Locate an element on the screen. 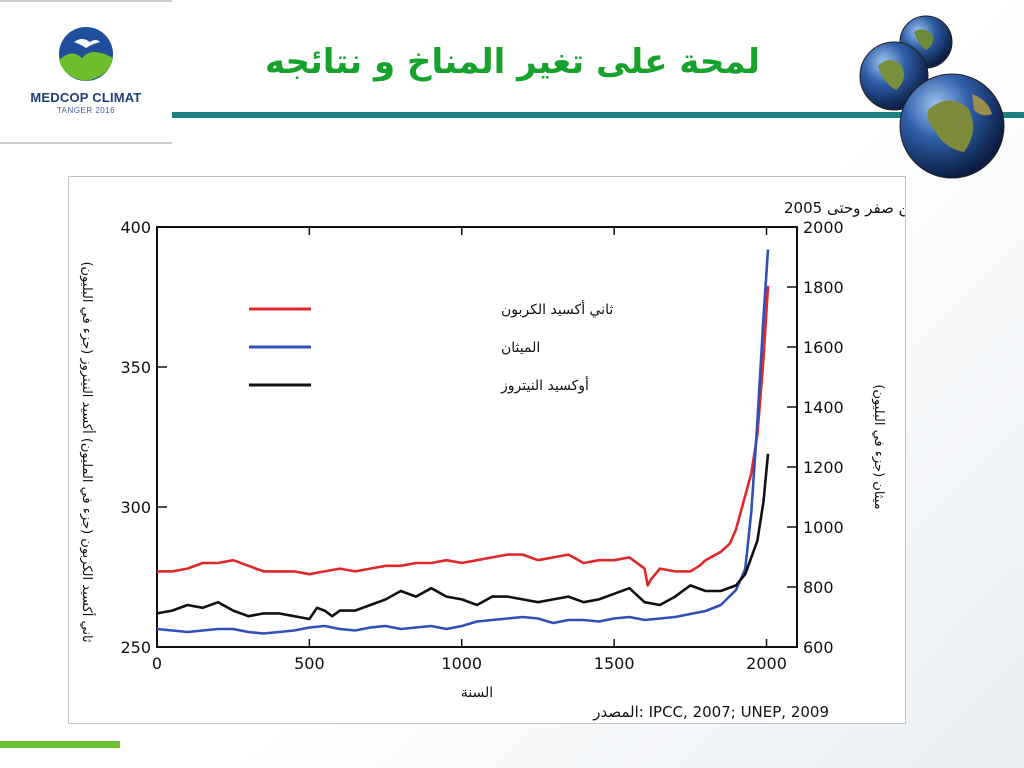  chart-title: تركيزات غازات الدفيئة من صفر وحتى 2005 is located at coordinates (844, 208).